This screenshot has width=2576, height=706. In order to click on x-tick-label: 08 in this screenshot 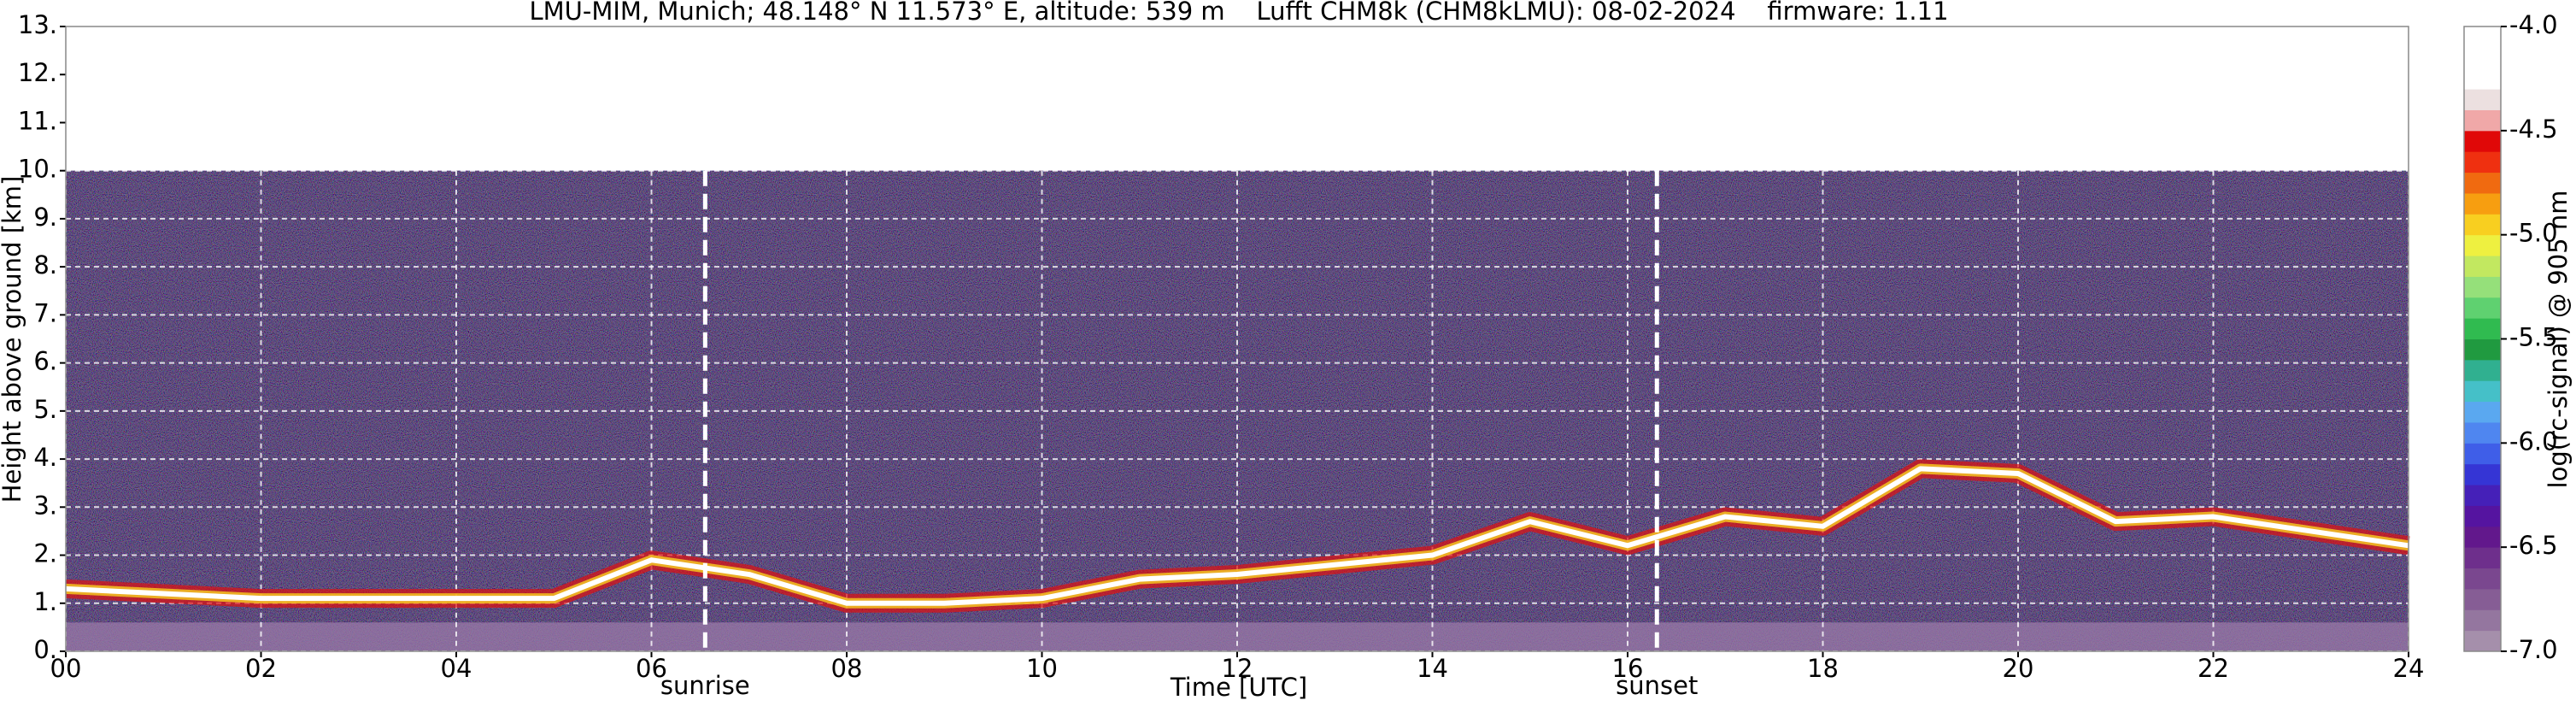, I will do `click(847, 668)`.